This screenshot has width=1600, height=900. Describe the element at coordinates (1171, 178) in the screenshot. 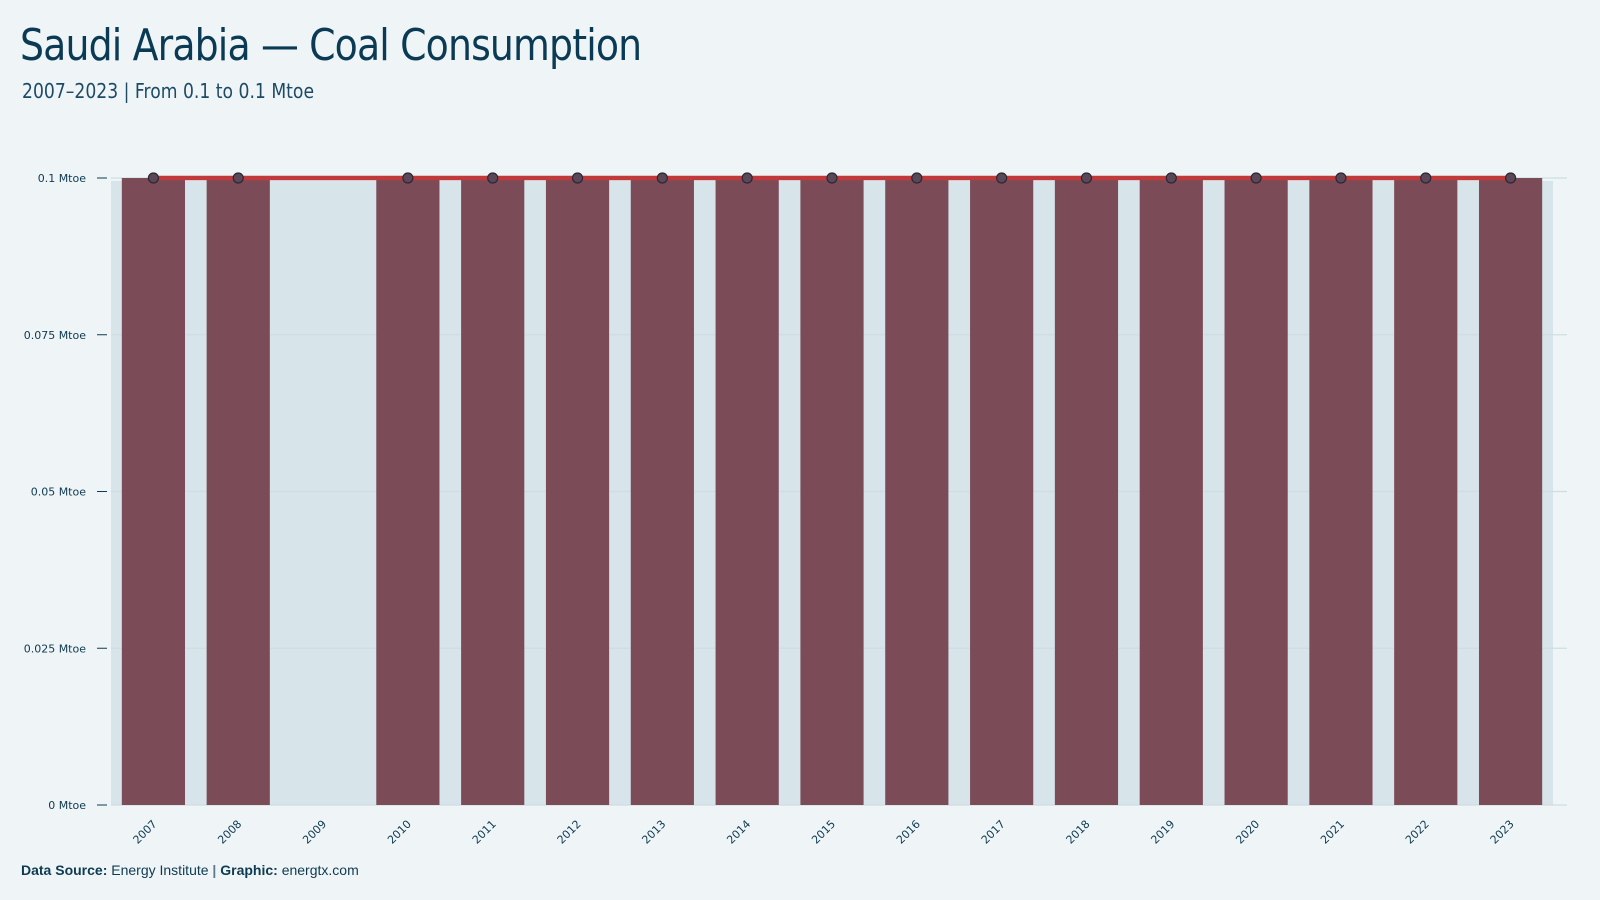

I see `marker-2019` at that location.